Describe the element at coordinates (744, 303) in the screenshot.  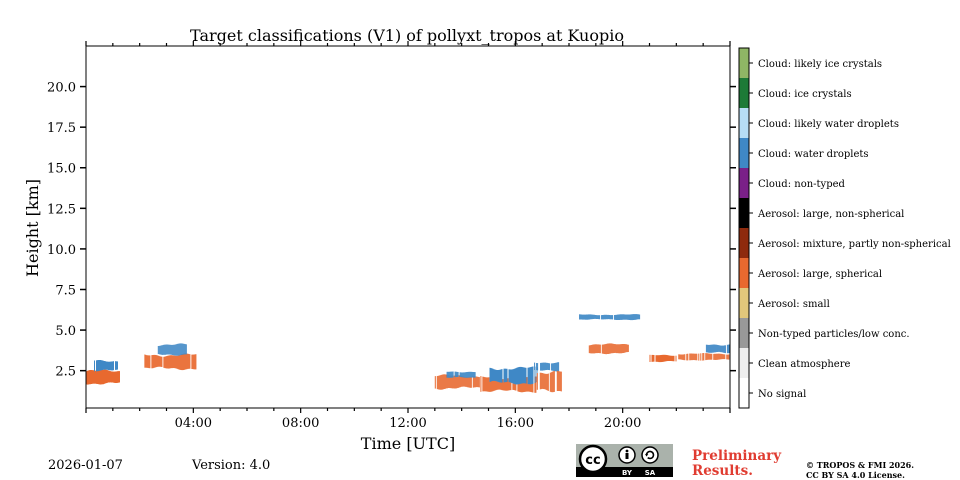
I see `colorbar-segment` at that location.